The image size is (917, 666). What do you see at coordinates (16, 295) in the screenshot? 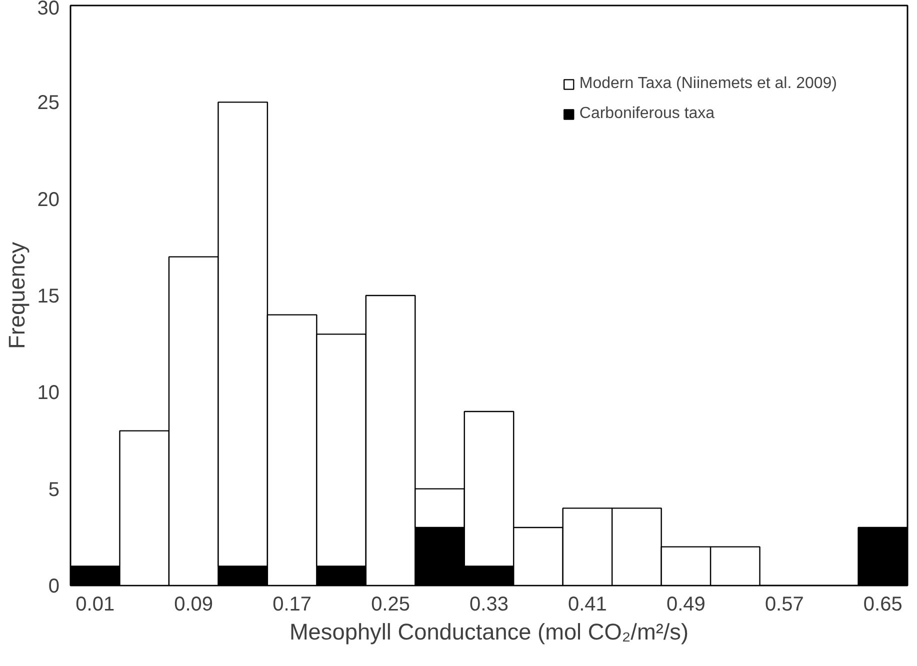
I see `y-axis-title: Frequency` at bounding box center [16, 295].